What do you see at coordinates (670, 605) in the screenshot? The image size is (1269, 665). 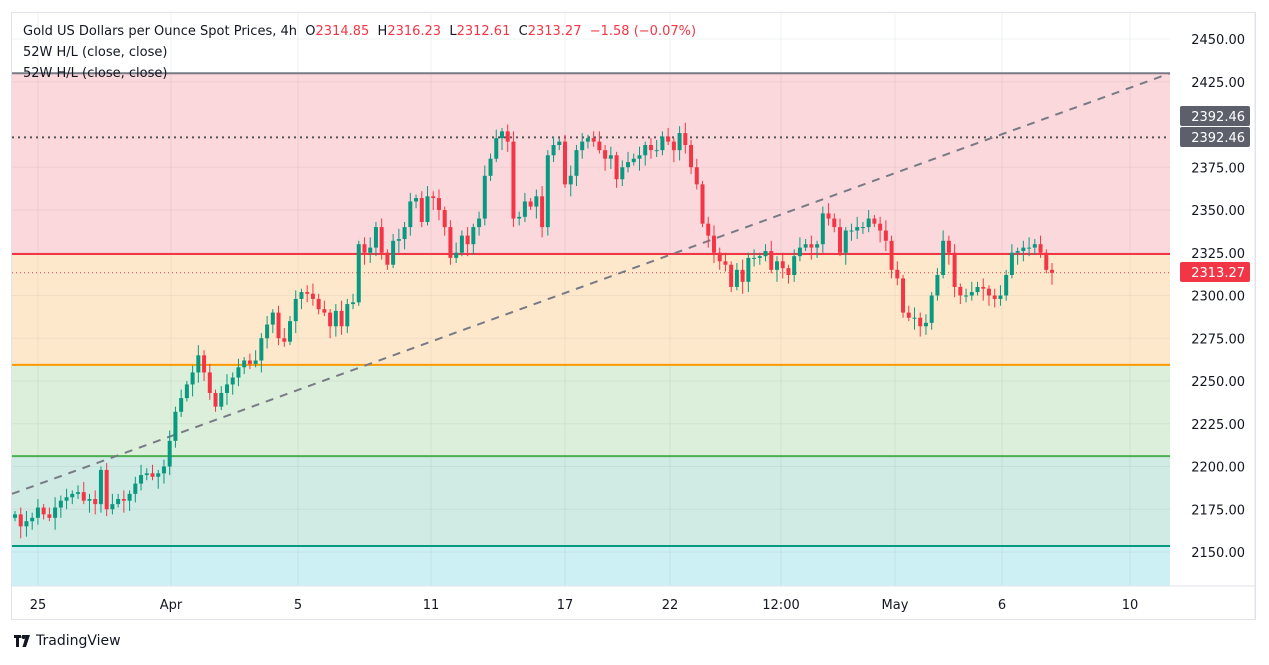 I see `x-tick-label: 22` at bounding box center [670, 605].